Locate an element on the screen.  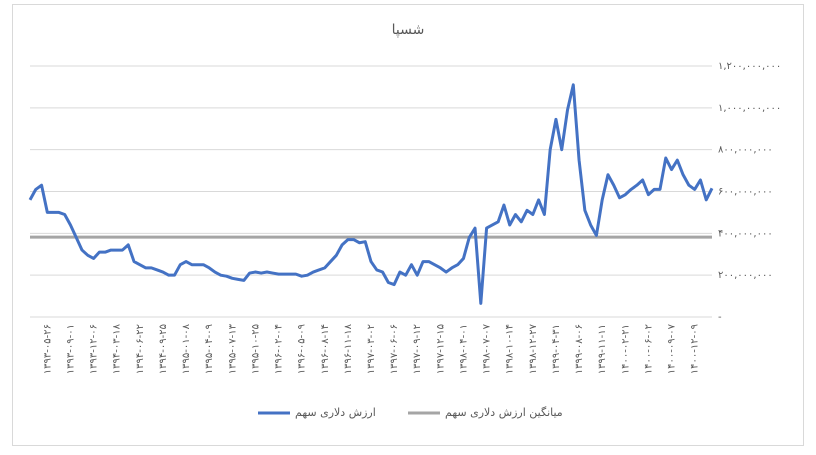
x-tick-label: ۱۳۹۸-۱۲-۲۷ is located at coordinates (533, 348).